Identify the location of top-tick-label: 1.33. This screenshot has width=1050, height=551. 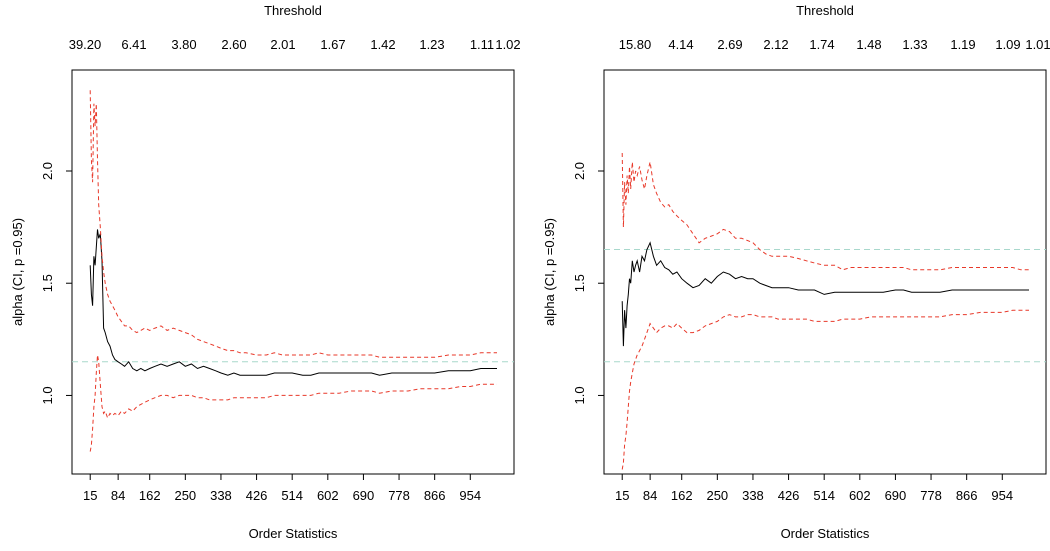
(914, 44).